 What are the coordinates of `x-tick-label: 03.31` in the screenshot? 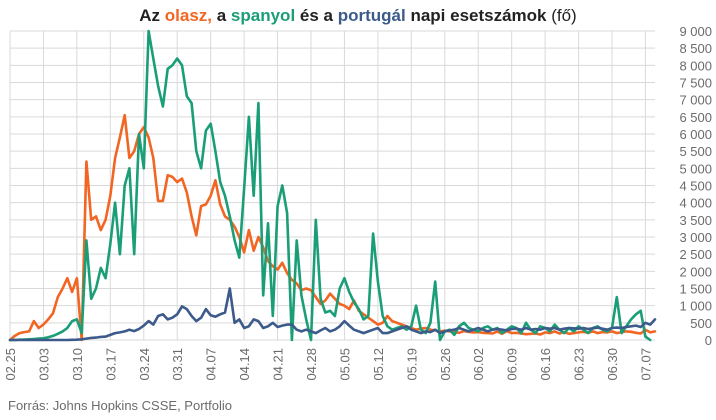 It's located at (177, 364).